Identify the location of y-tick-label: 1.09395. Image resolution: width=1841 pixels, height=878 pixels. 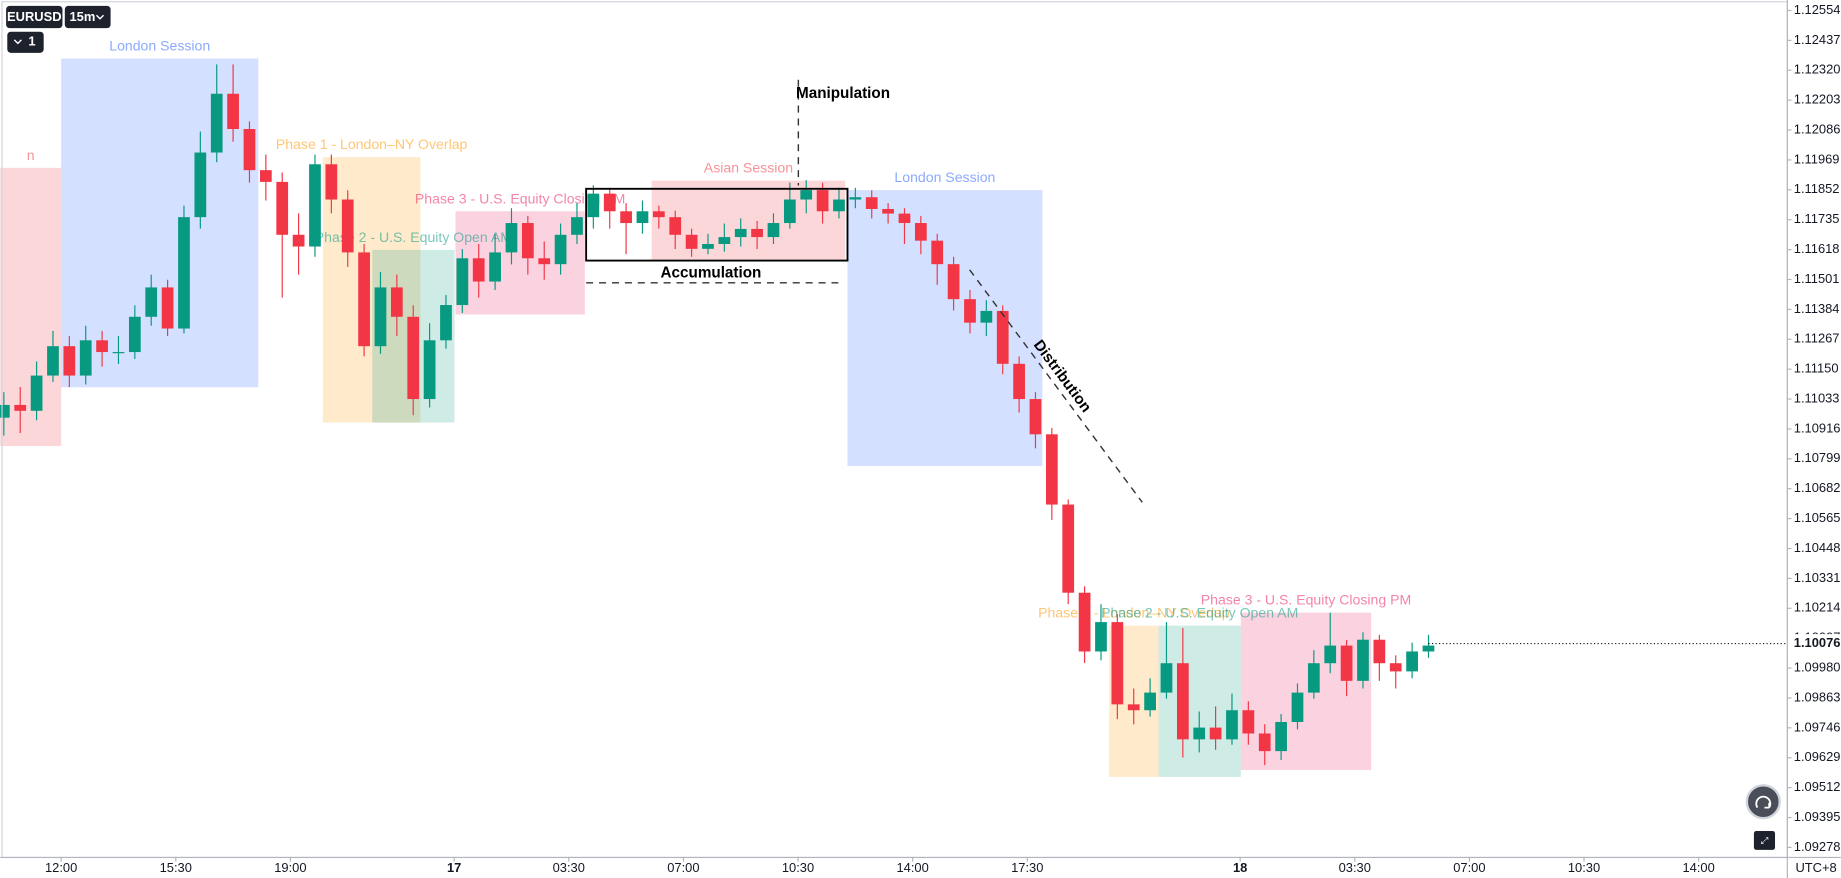
(1817, 816).